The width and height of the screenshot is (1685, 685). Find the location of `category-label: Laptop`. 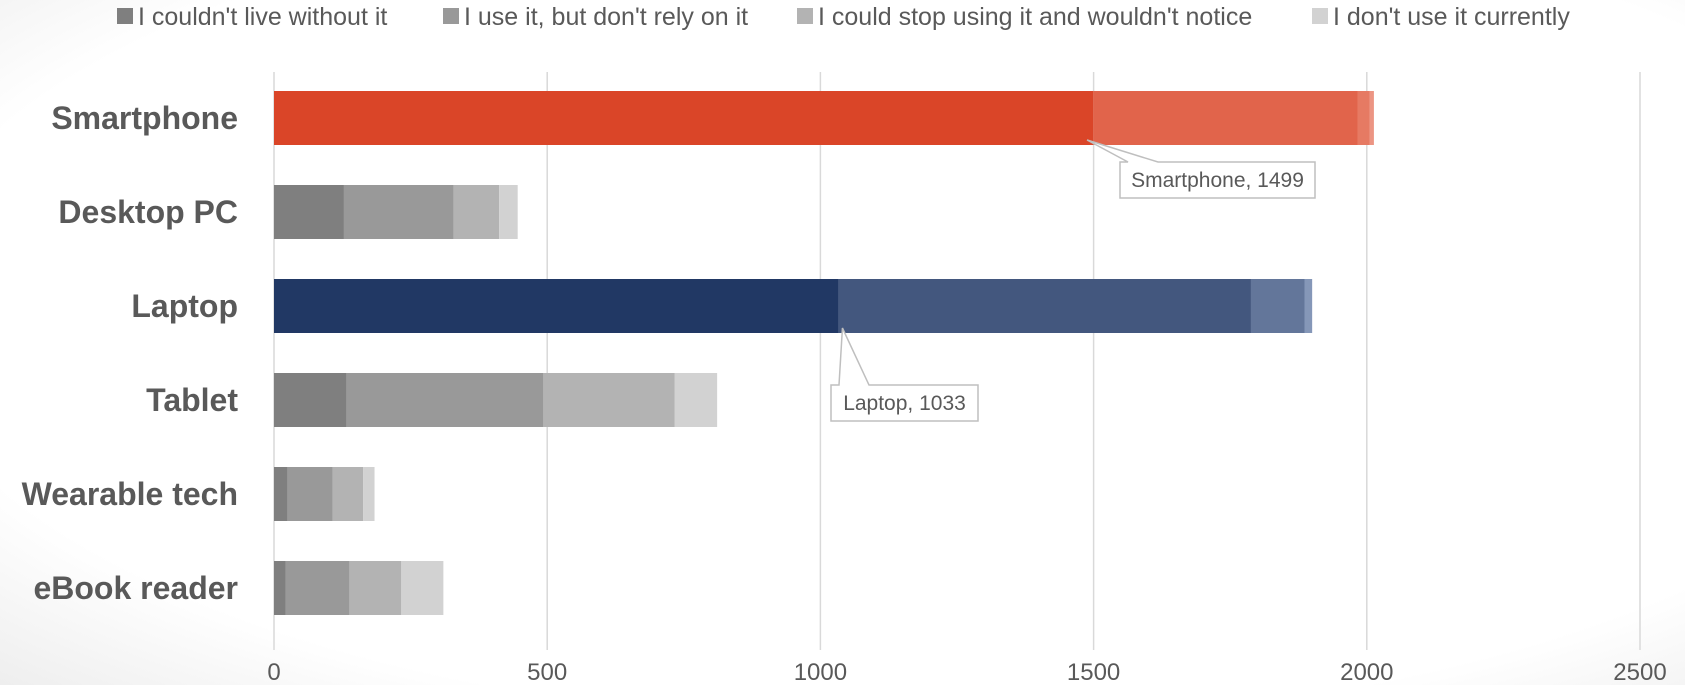

category-label: Laptop is located at coordinates (184, 306).